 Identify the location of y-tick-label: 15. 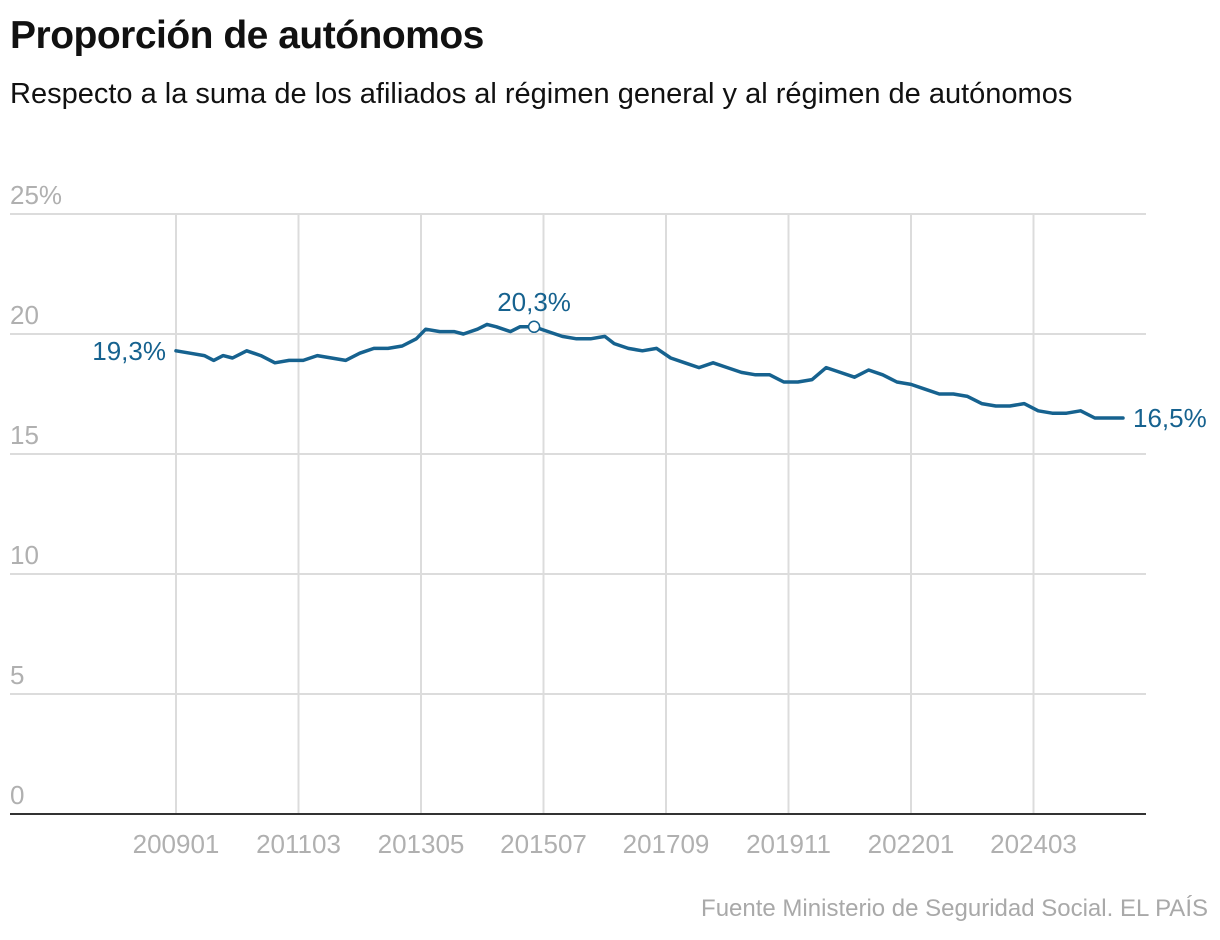
(24, 435).